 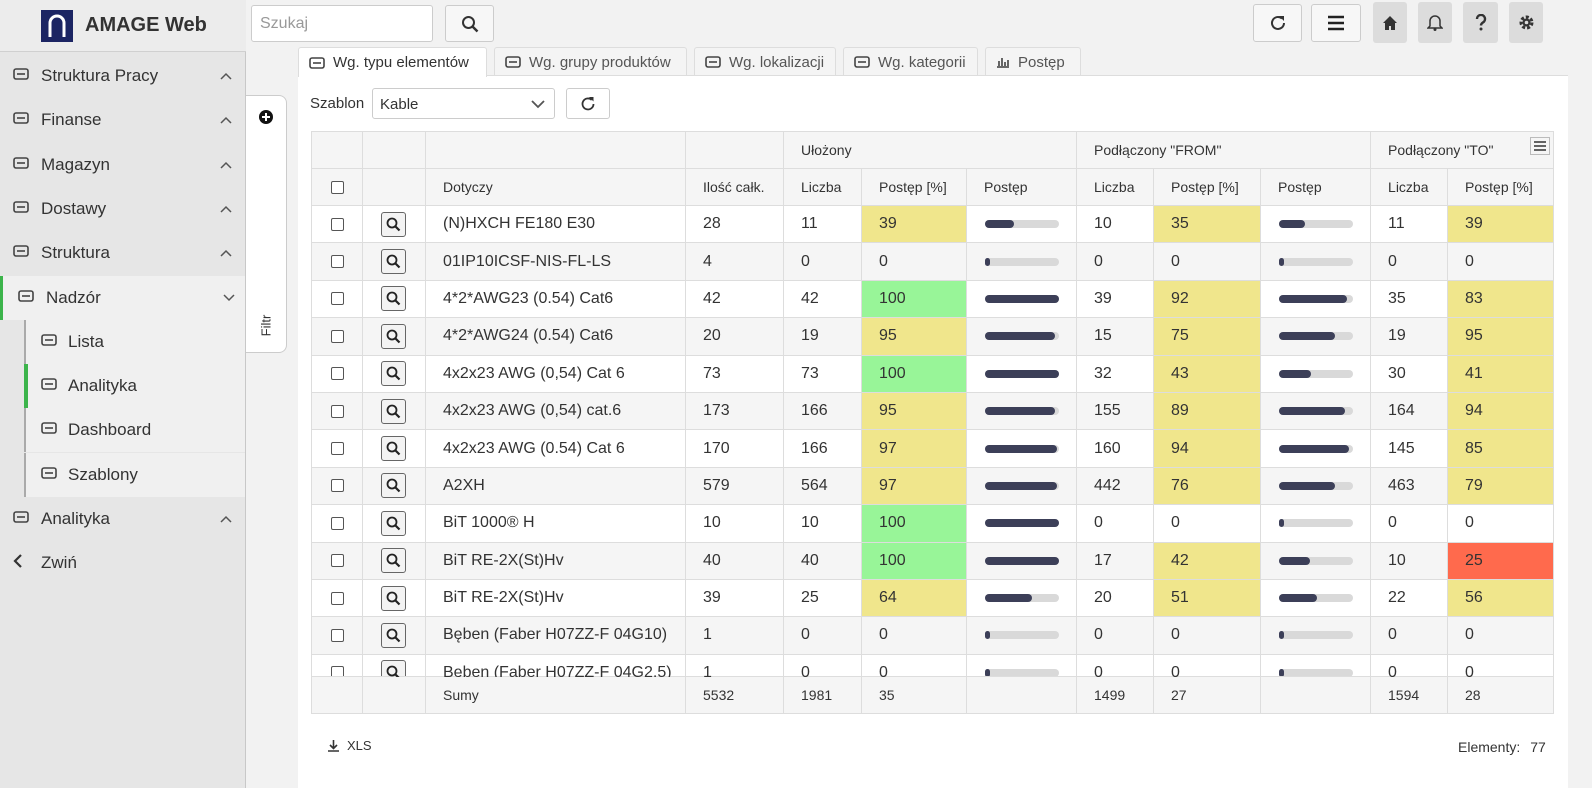 I want to click on submenu-item: Analityka, so click(x=134, y=386).